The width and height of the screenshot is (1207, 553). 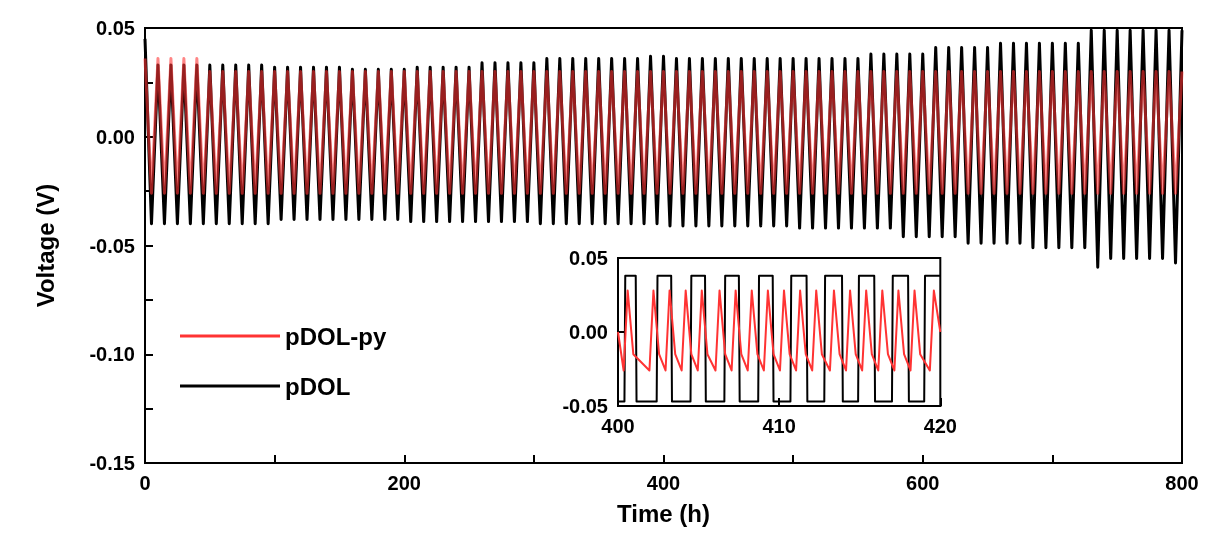 What do you see at coordinates (923, 483) in the screenshot?
I see `x-tick-label: 600` at bounding box center [923, 483].